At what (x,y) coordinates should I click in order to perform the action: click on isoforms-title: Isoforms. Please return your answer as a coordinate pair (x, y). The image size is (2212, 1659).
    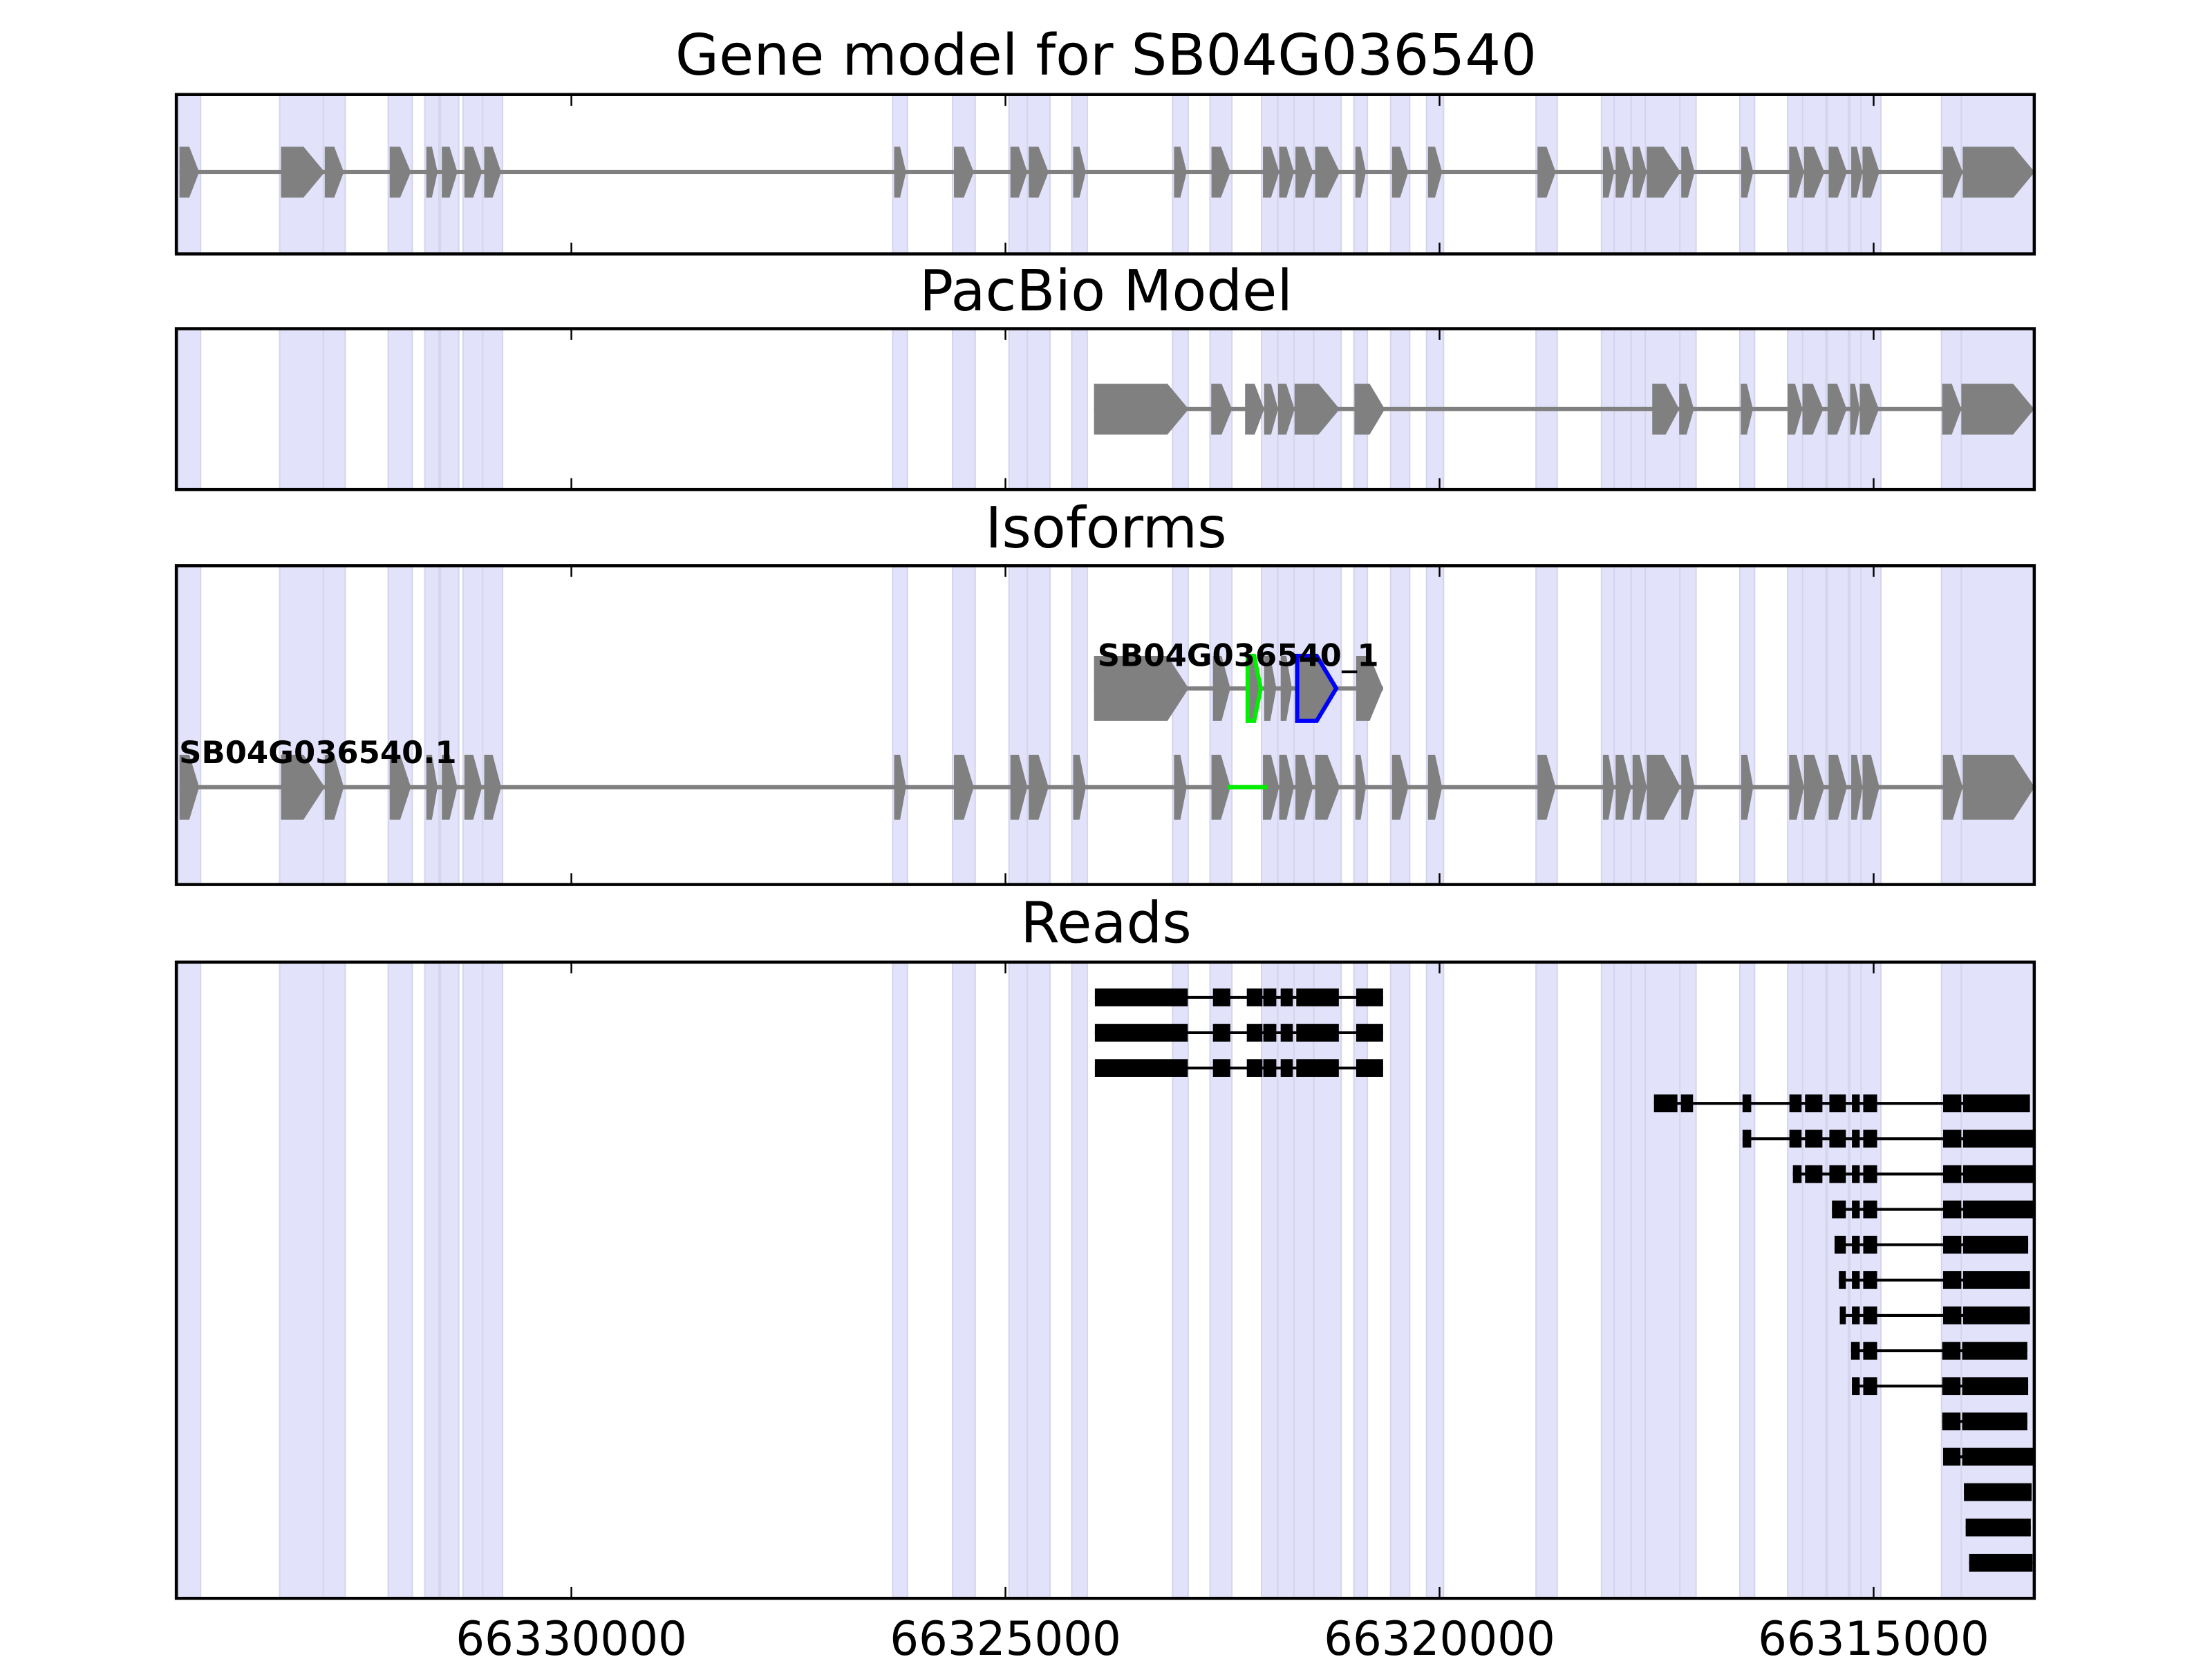
    Looking at the image, I should click on (1105, 528).